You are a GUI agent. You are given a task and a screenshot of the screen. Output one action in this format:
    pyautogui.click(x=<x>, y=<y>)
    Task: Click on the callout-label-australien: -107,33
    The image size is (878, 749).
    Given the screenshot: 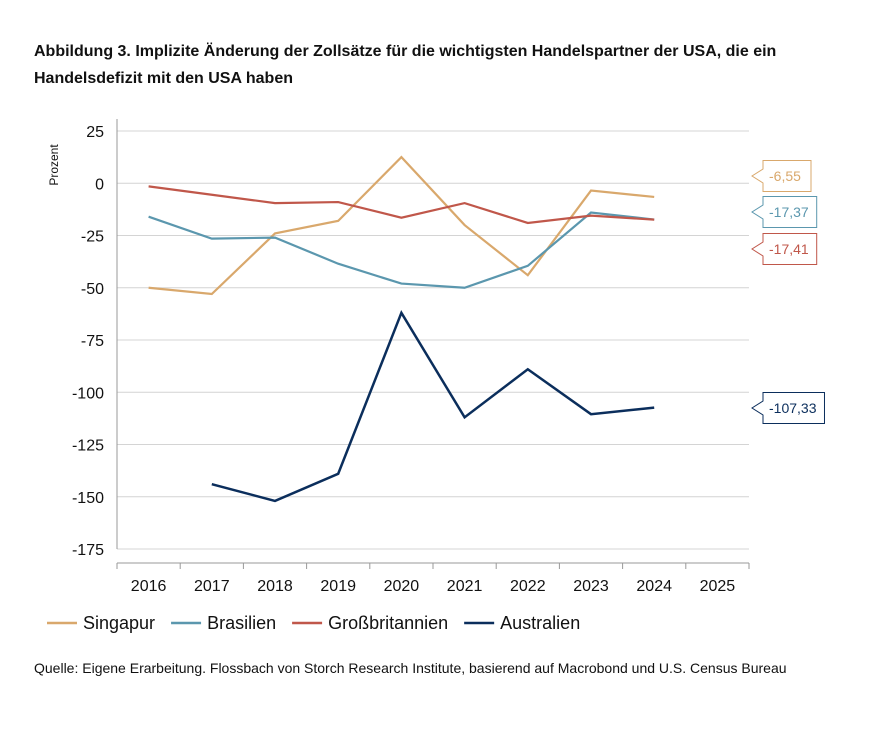 What is the action you would take?
    pyautogui.click(x=793, y=408)
    